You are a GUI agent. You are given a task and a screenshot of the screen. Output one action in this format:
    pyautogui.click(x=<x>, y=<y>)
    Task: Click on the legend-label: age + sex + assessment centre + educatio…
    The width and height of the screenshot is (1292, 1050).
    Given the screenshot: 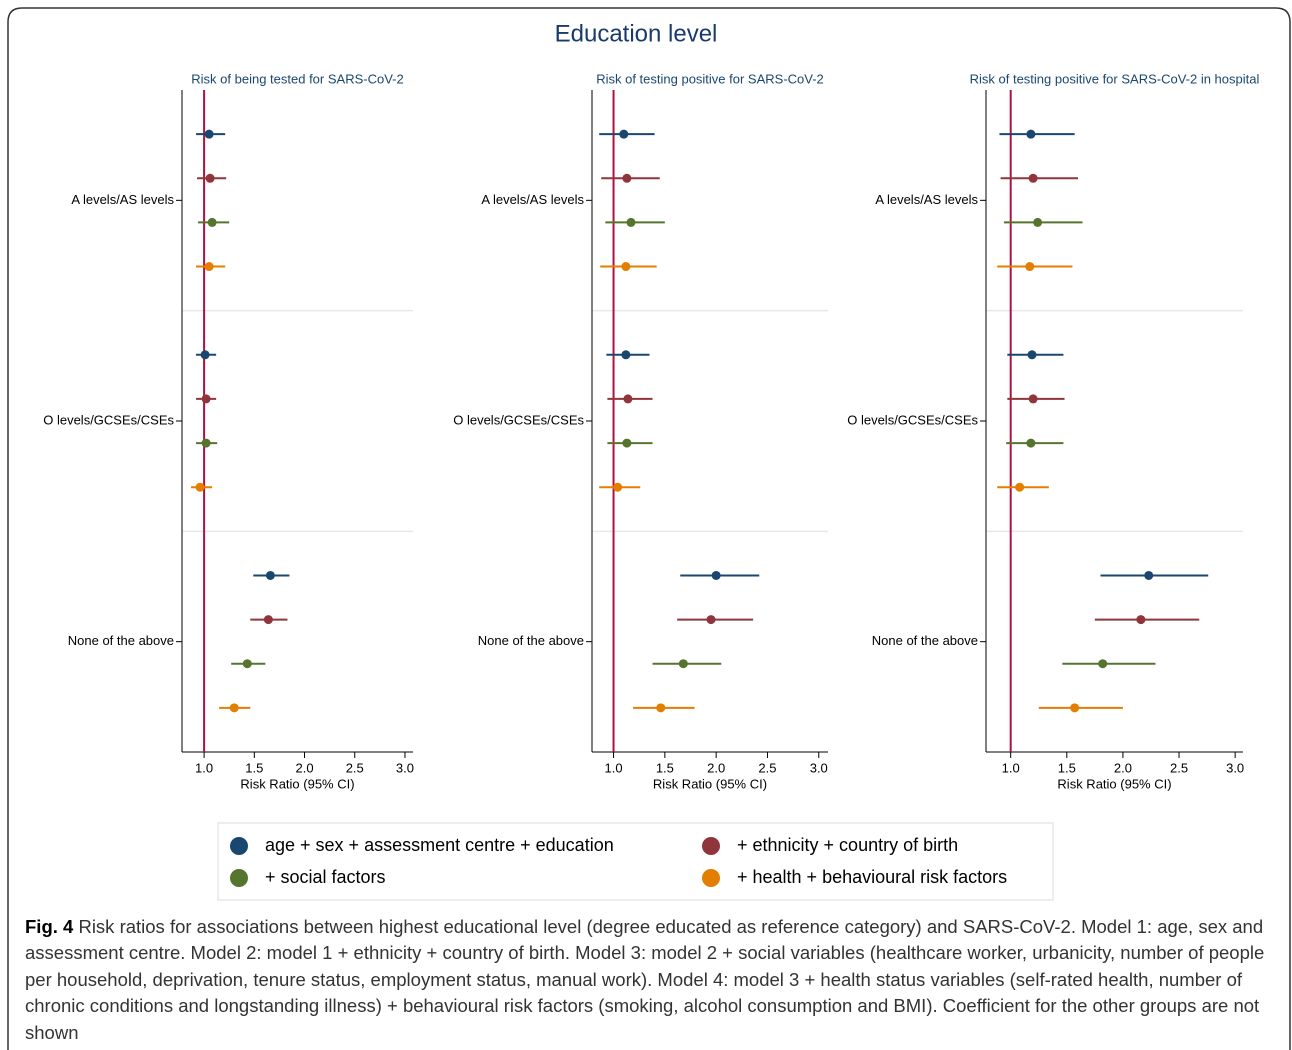 What is the action you would take?
    pyautogui.click(x=439, y=845)
    